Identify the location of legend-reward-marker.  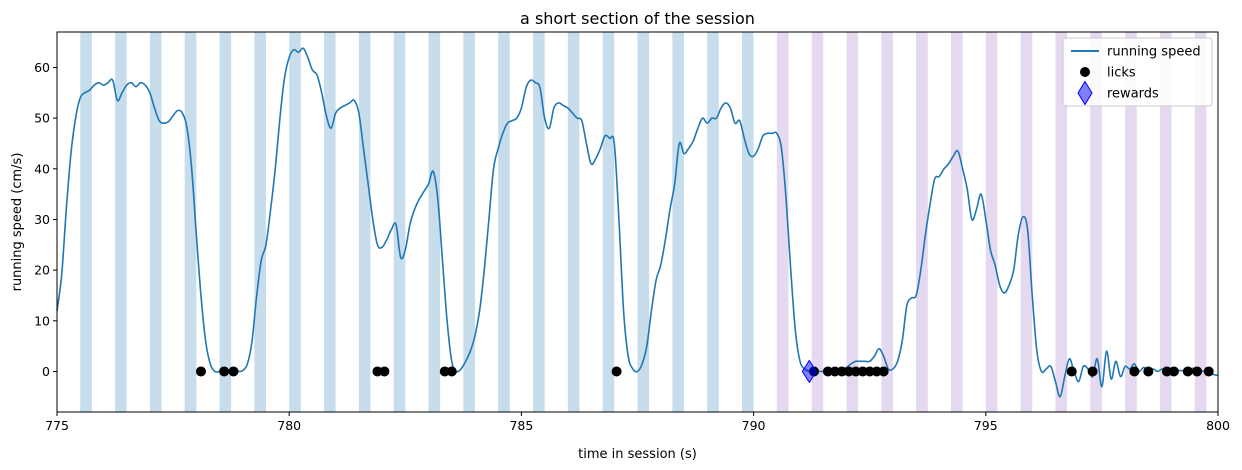
(1085, 93).